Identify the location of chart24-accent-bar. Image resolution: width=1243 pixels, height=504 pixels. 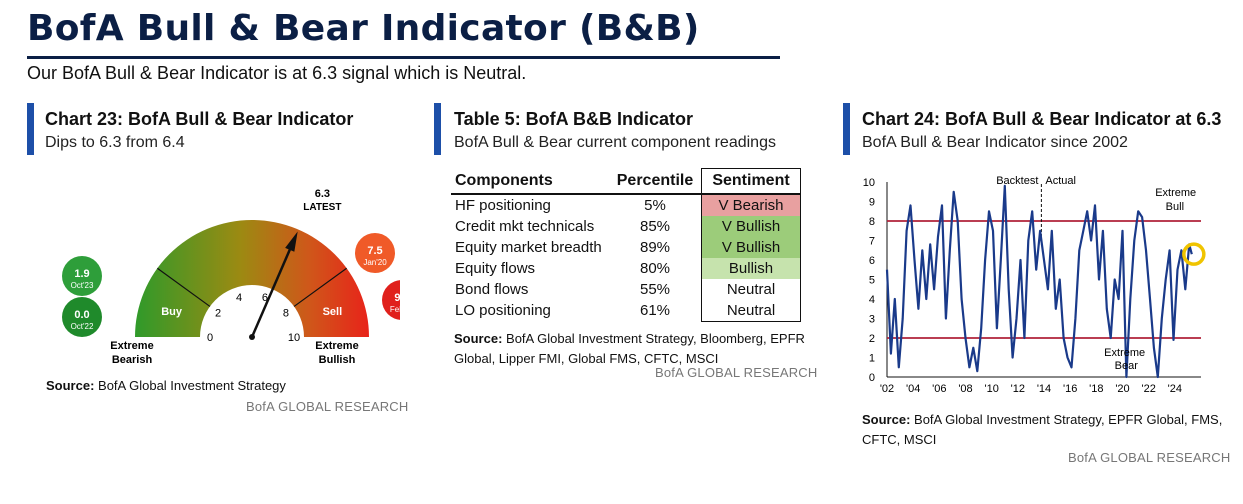
(846, 129).